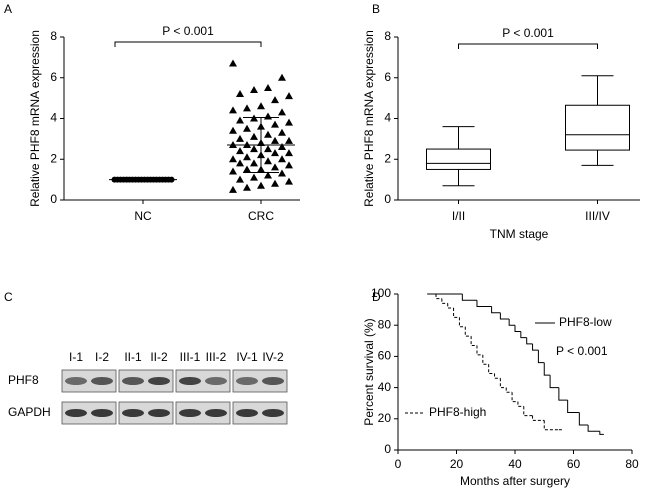 The image size is (662, 490). What do you see at coordinates (387, 118) in the screenshot?
I see `y-tick-label: 4` at bounding box center [387, 118].